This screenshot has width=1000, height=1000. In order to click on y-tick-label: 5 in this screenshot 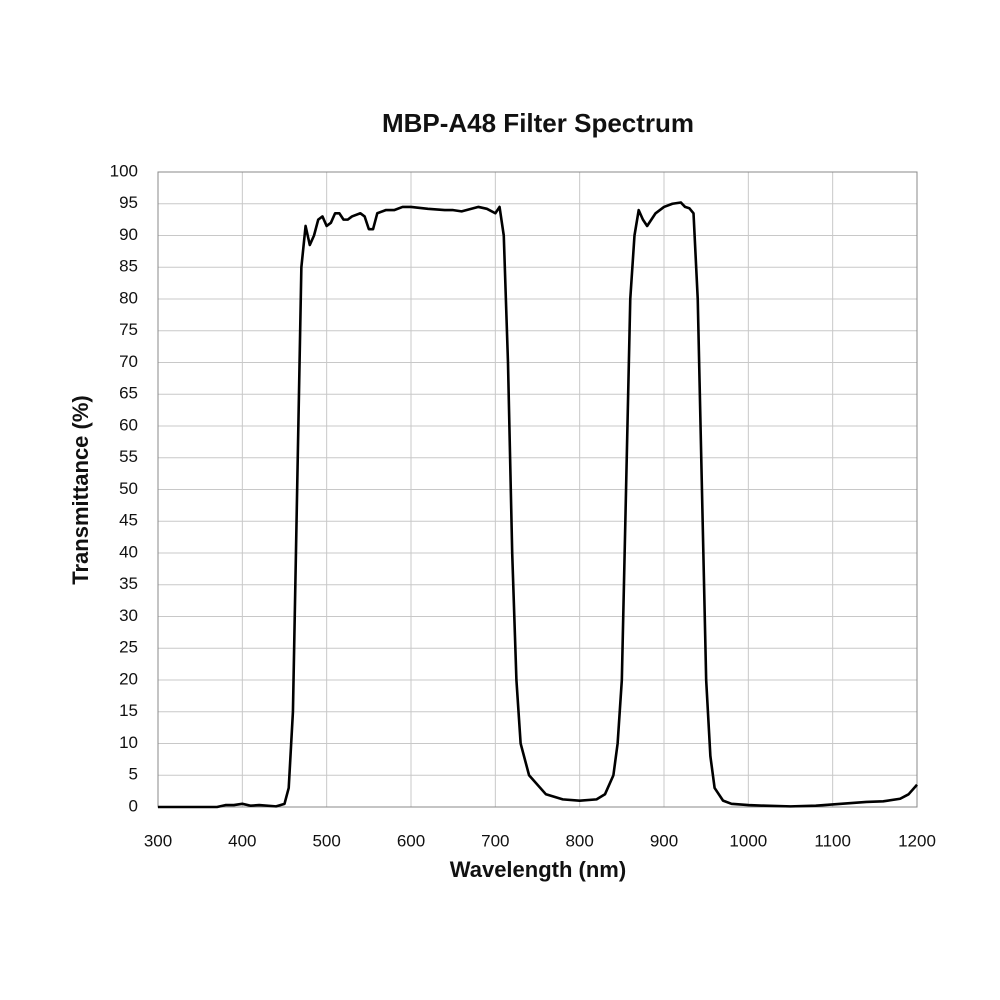, I will do `click(133, 774)`.